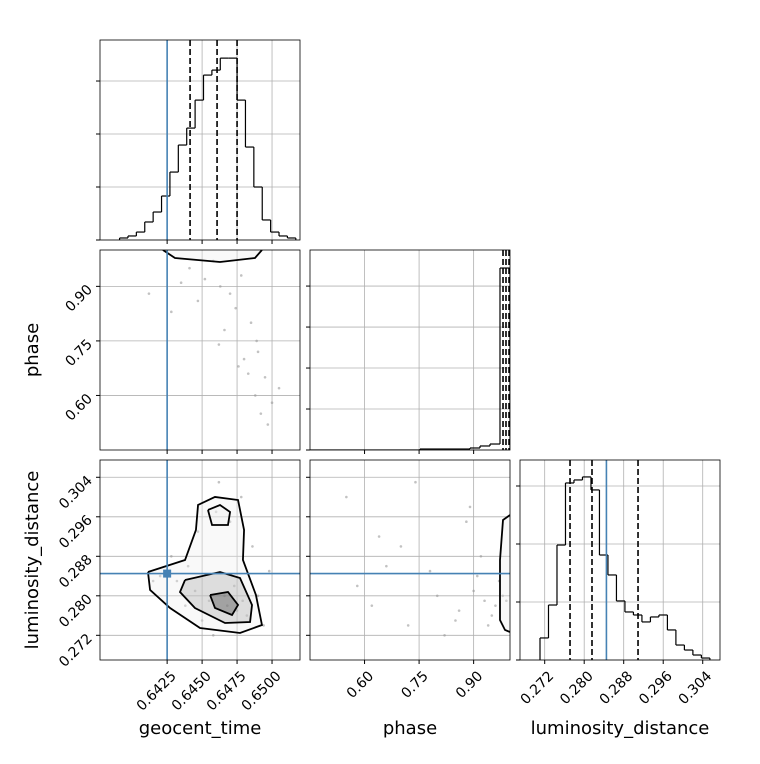 This screenshot has height=764, width=760. I want to click on x-tick-label: 0.272, so click(538, 688).